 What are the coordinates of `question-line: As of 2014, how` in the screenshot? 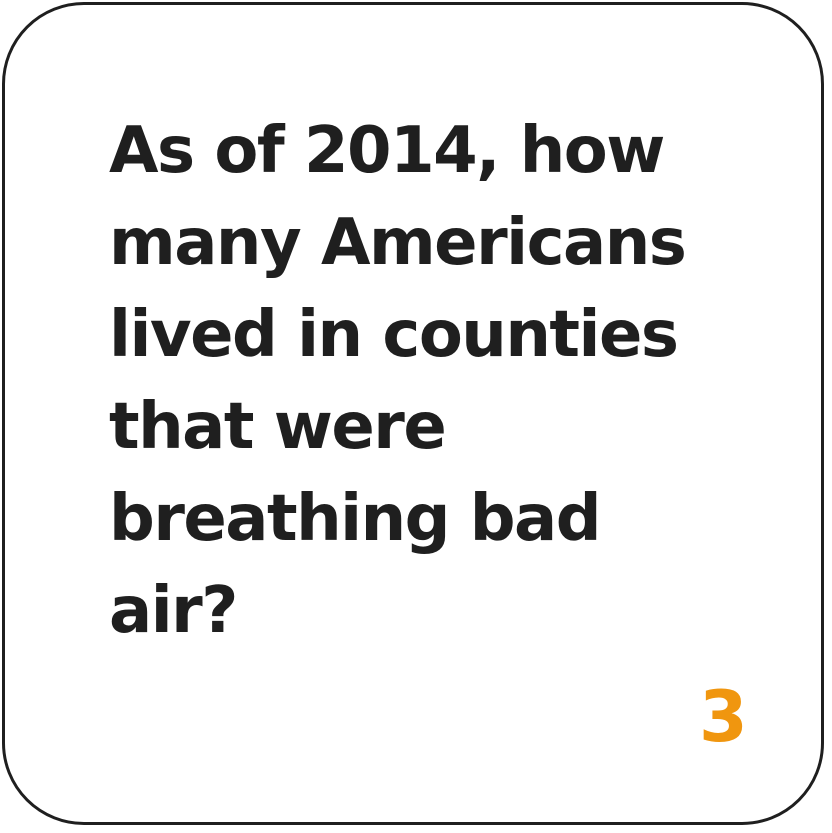 It's located at (387, 151).